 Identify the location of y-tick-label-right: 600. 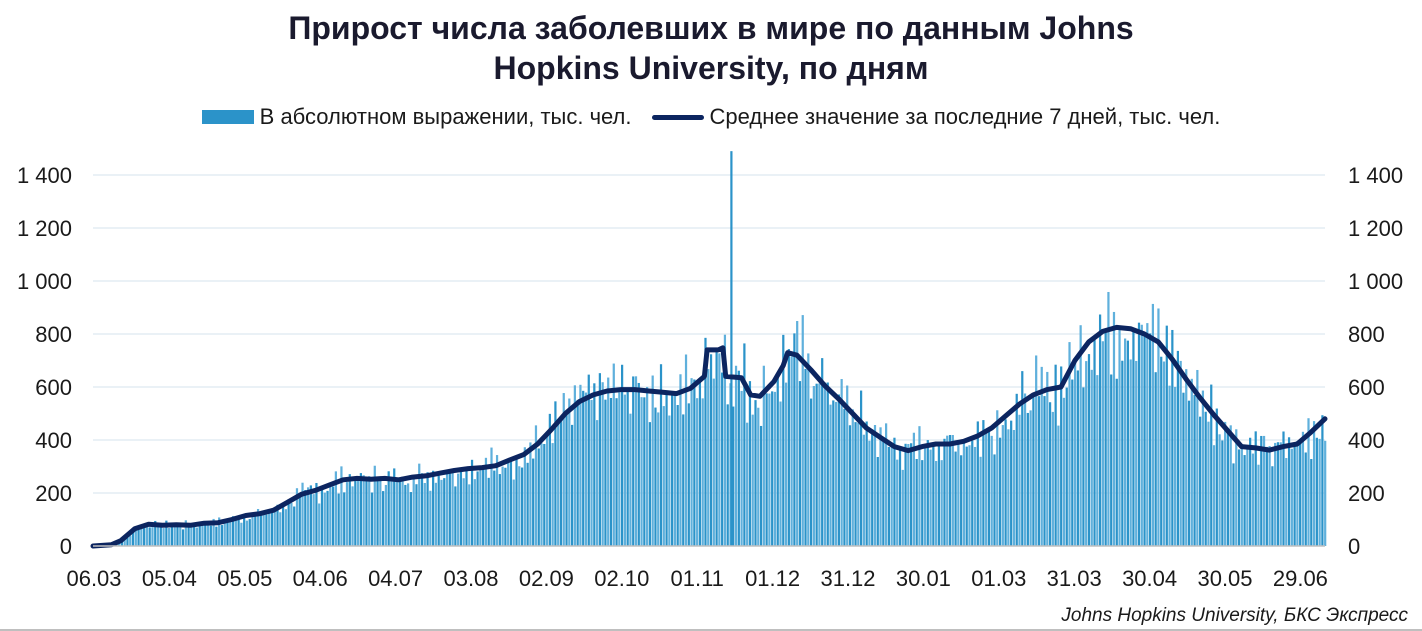
(1366, 387).